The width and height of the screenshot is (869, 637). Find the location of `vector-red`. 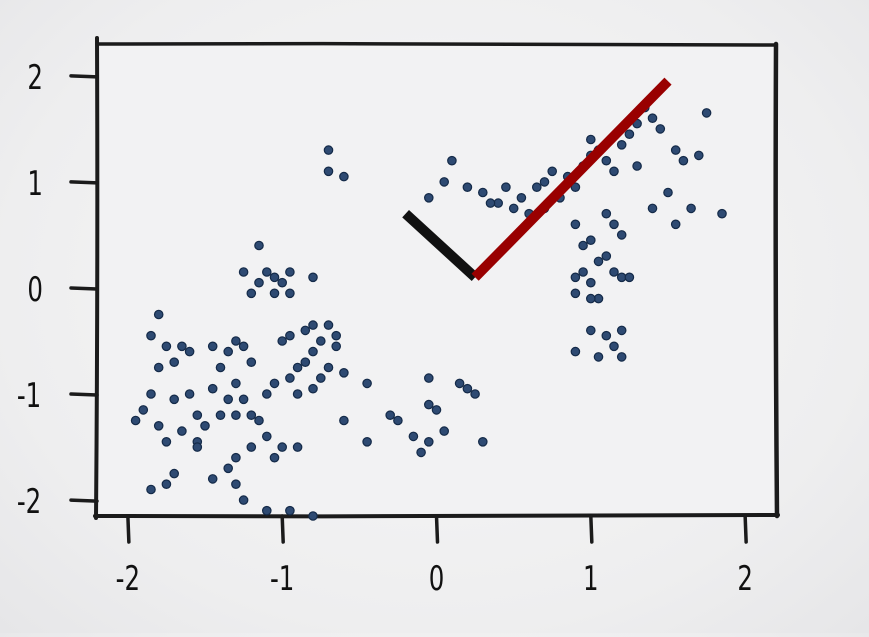

vector-red is located at coordinates (571, 179).